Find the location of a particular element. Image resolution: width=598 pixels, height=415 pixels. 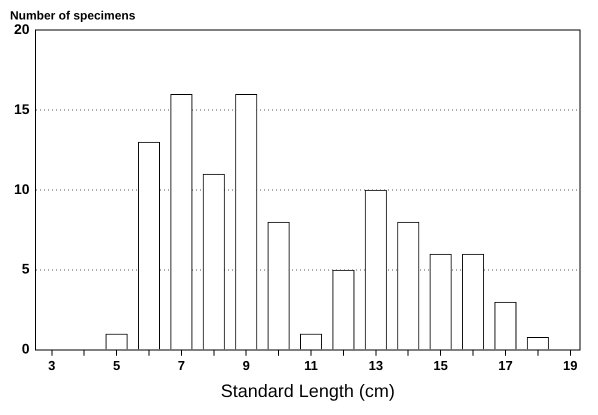

y-tick-label: 5 is located at coordinates (26, 268).